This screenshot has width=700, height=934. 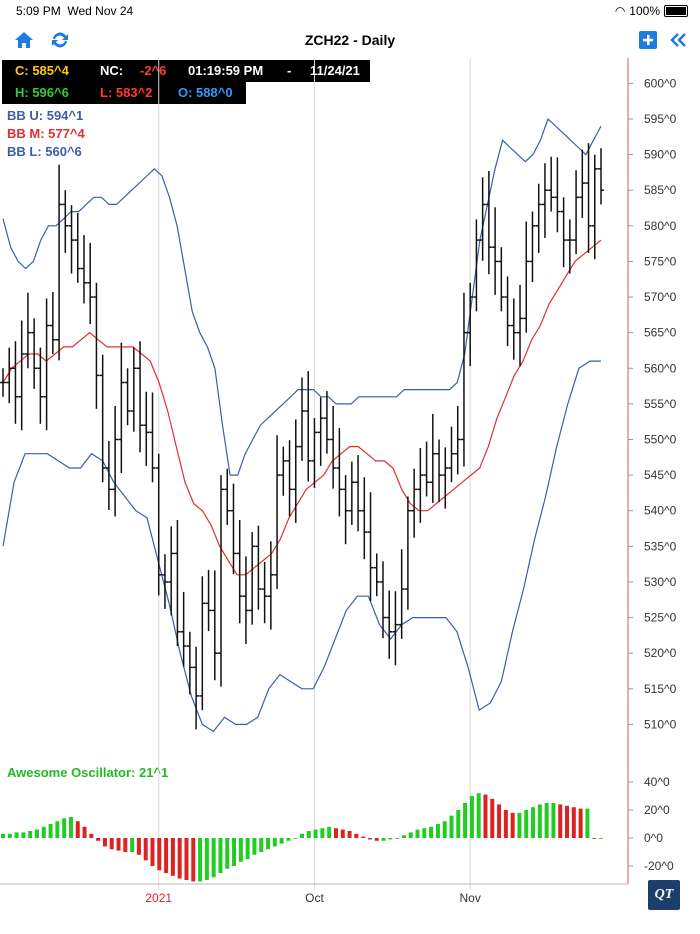 What do you see at coordinates (660, 511) in the screenshot?
I see `y-tick-label: 540^0` at bounding box center [660, 511].